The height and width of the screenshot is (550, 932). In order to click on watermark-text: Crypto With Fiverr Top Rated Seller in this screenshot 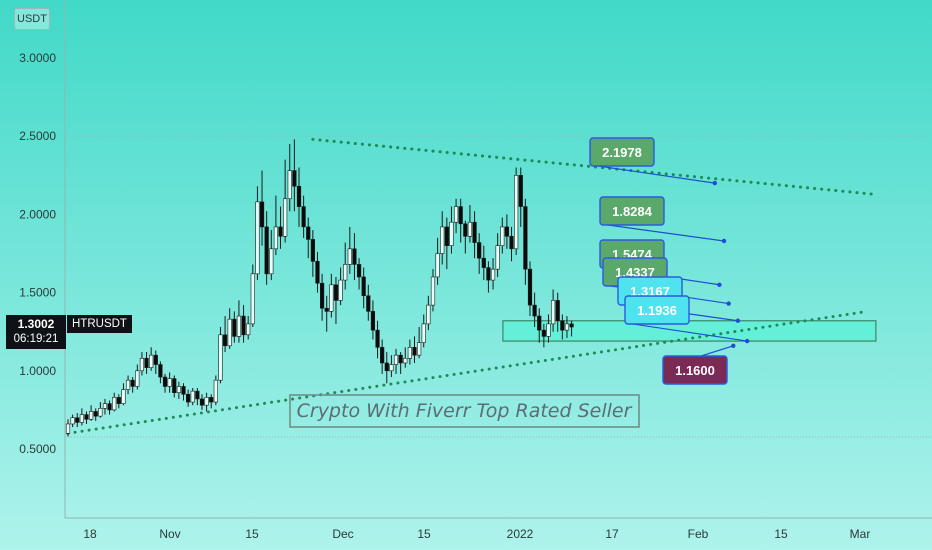, I will do `click(465, 411)`.